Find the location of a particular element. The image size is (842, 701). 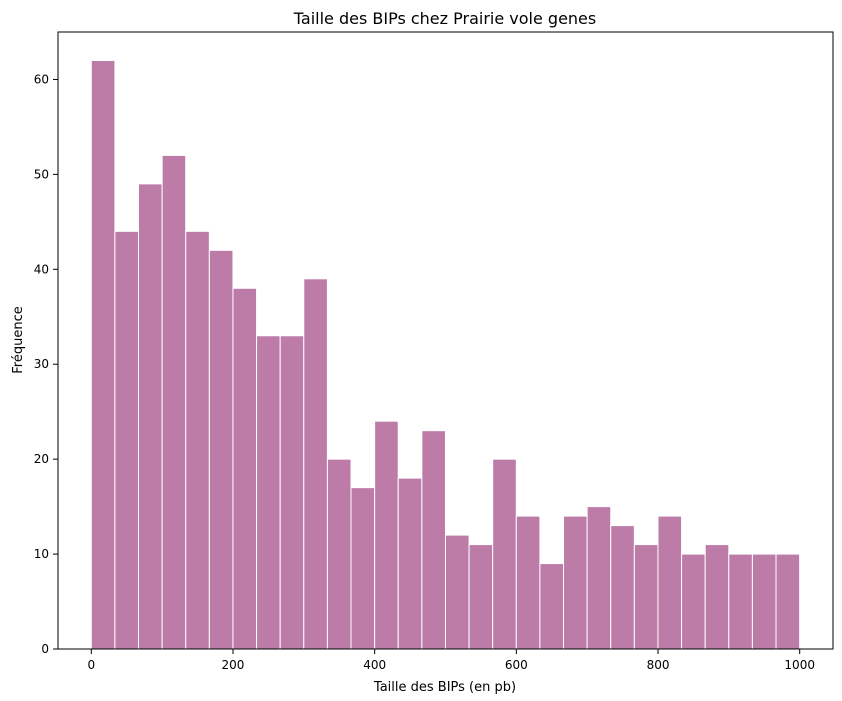

x-tick-label: 1000 is located at coordinates (799, 665).